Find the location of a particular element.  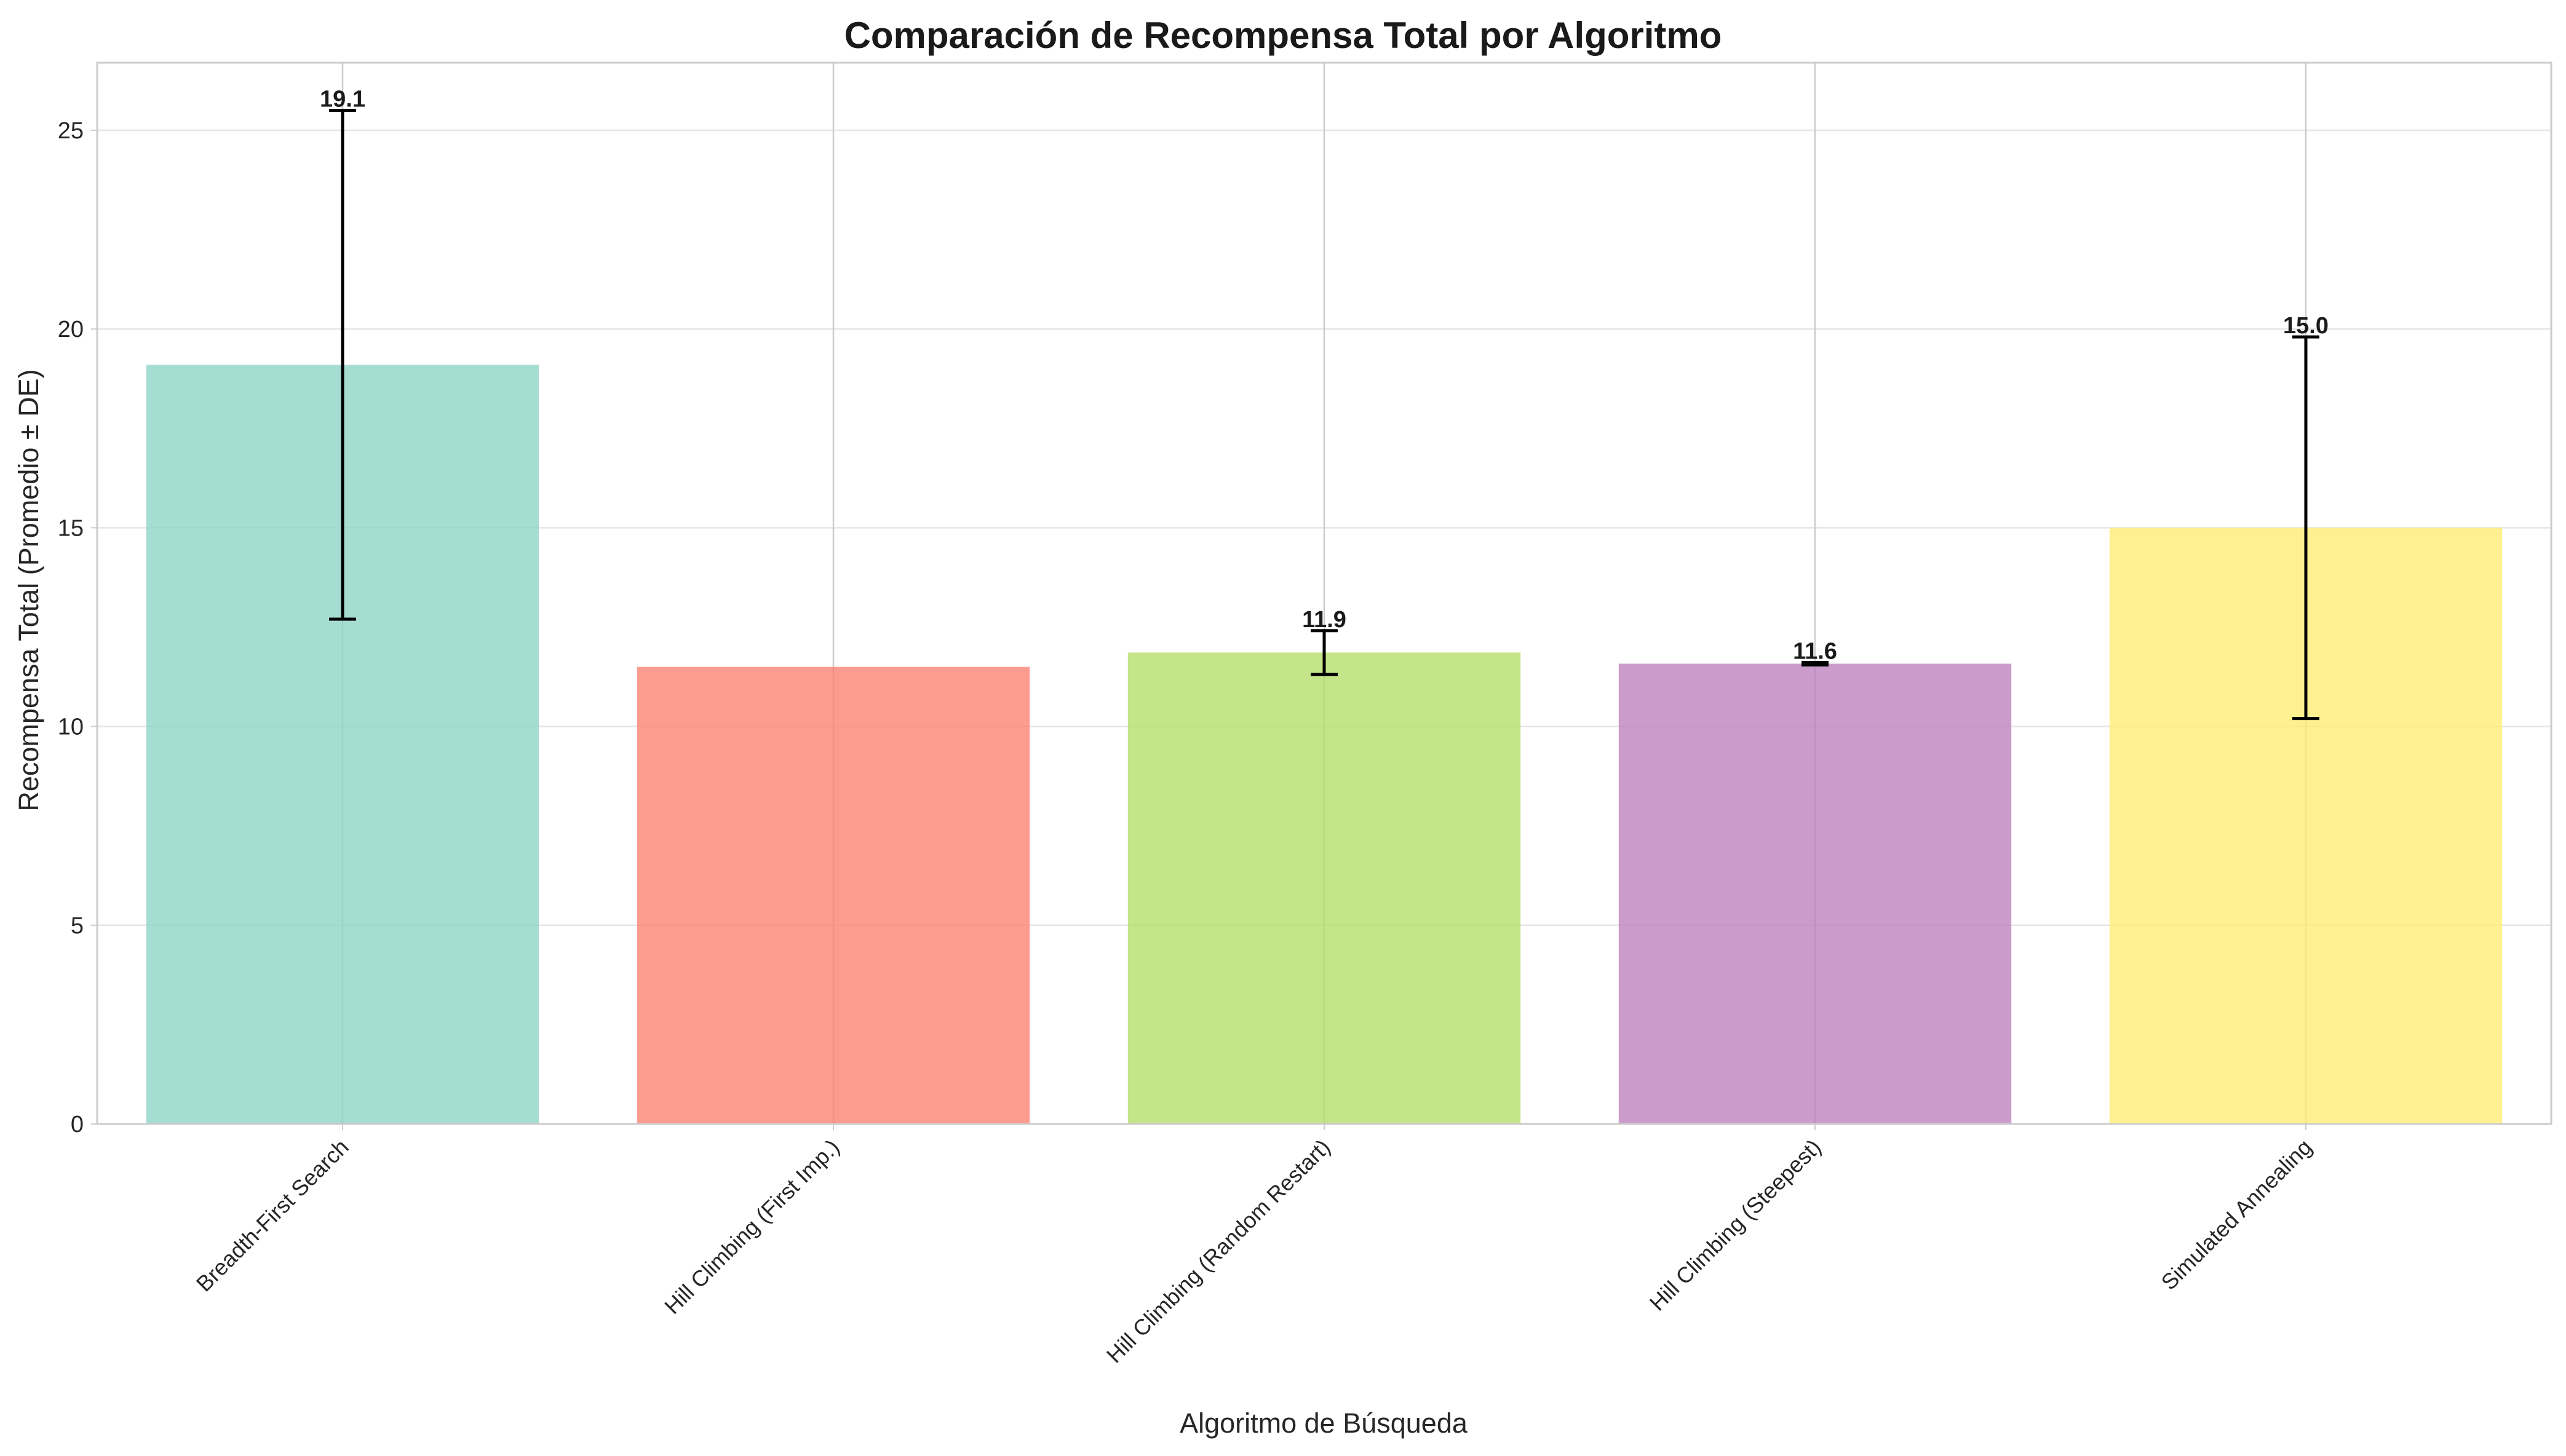

data-label: 15.0 is located at coordinates (2306, 326).